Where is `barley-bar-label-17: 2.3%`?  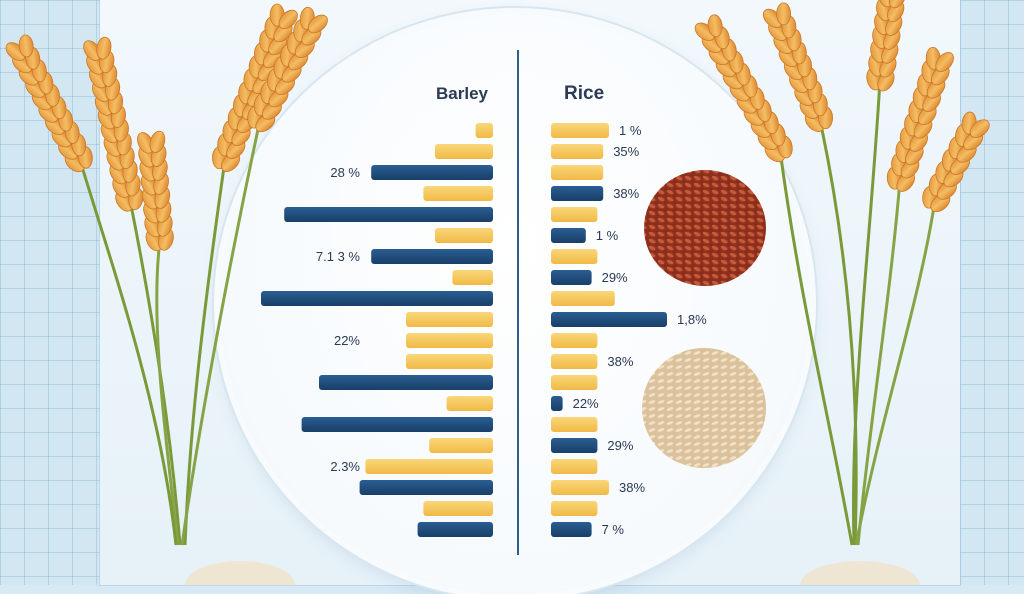 barley-bar-label-17: 2.3% is located at coordinates (345, 466).